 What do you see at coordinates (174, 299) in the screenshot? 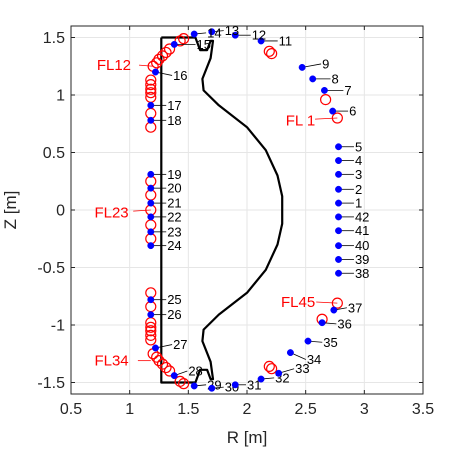
I see `probe-label: 25` at bounding box center [174, 299].